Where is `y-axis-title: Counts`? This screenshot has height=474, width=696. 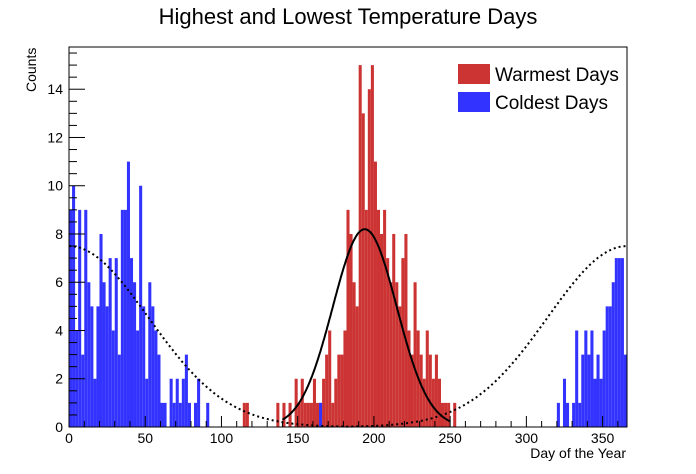 y-axis-title: Counts is located at coordinates (31, 70).